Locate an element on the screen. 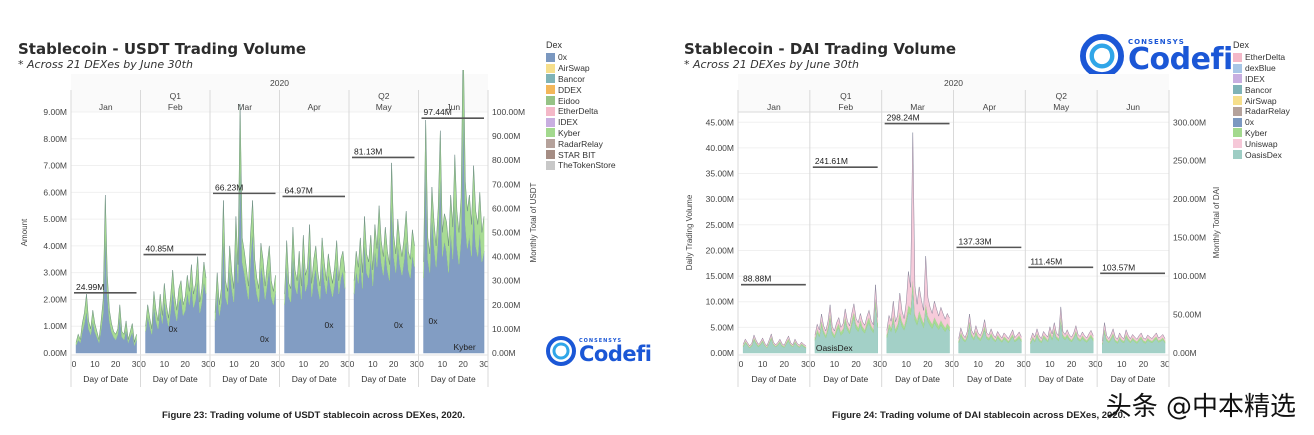  dai-logo-consensys: CONSENSYS is located at coordinates (1156, 42).